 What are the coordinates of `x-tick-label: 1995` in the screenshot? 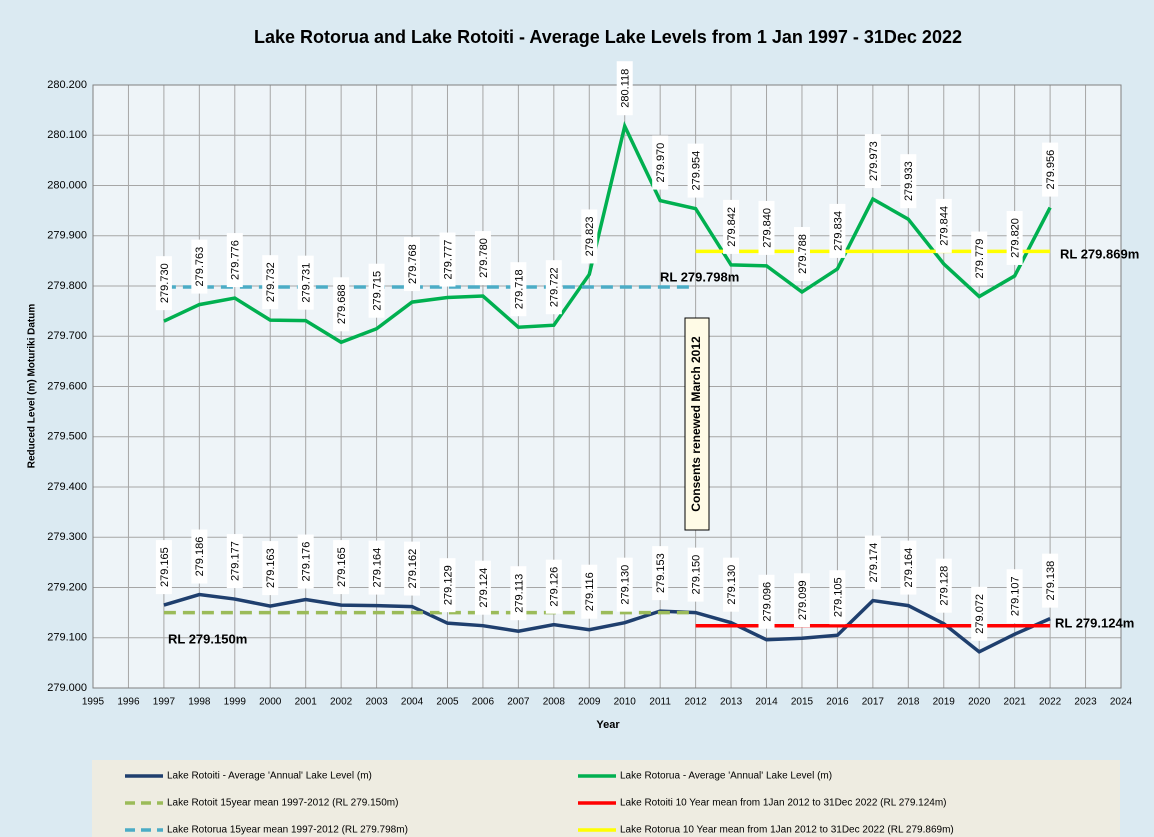 It's located at (93, 702).